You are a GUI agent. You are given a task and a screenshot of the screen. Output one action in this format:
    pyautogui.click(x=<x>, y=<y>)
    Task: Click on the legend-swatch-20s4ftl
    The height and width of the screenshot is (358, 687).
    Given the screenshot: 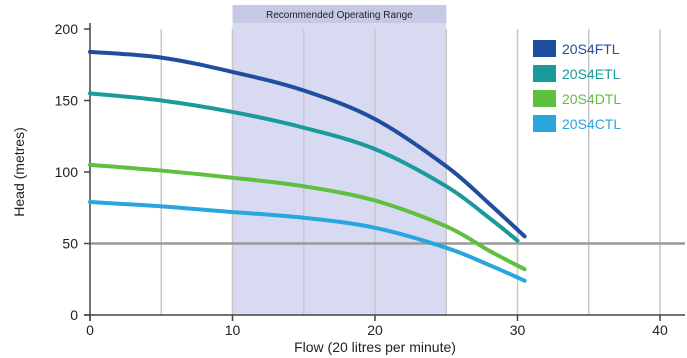 What is the action you would take?
    pyautogui.click(x=544, y=48)
    